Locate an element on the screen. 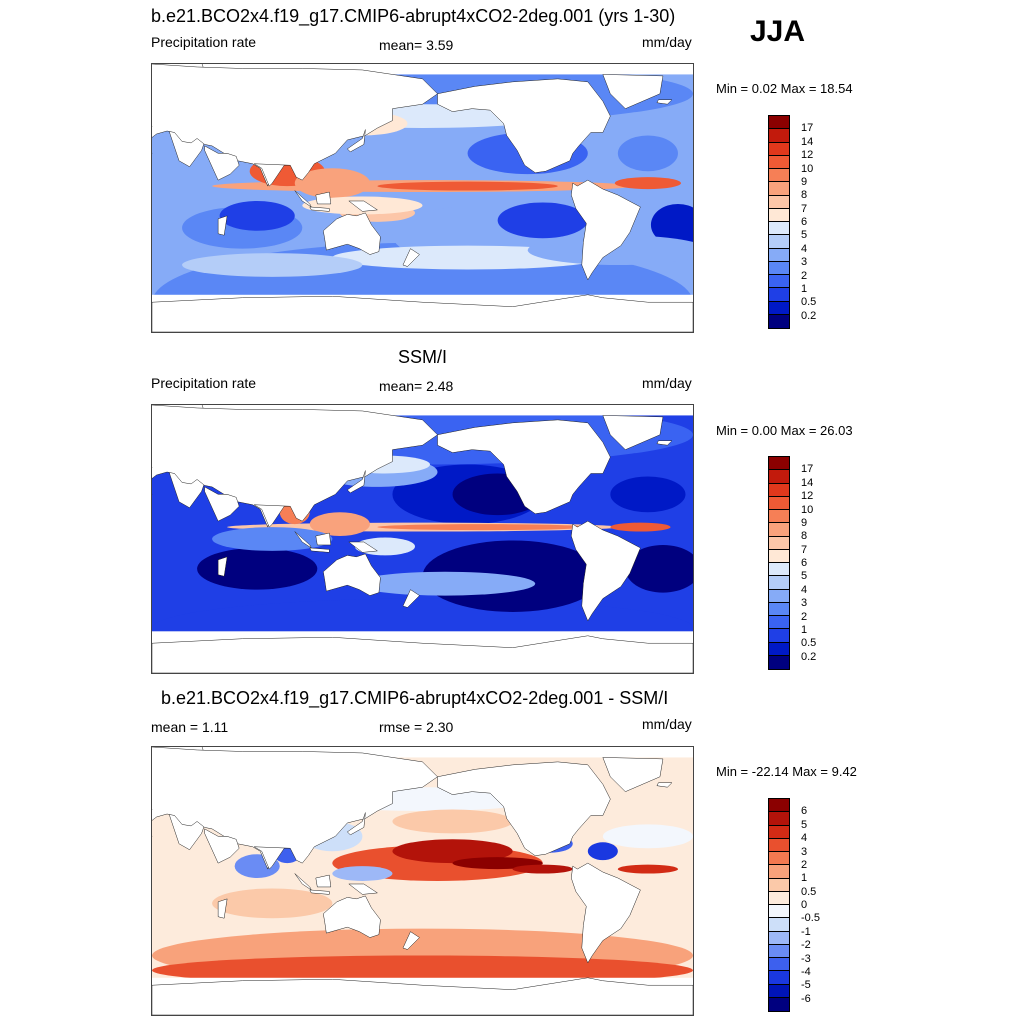 This screenshot has height=1024, width=1024. panel2-mean: mean= 2.48 is located at coordinates (416, 386).